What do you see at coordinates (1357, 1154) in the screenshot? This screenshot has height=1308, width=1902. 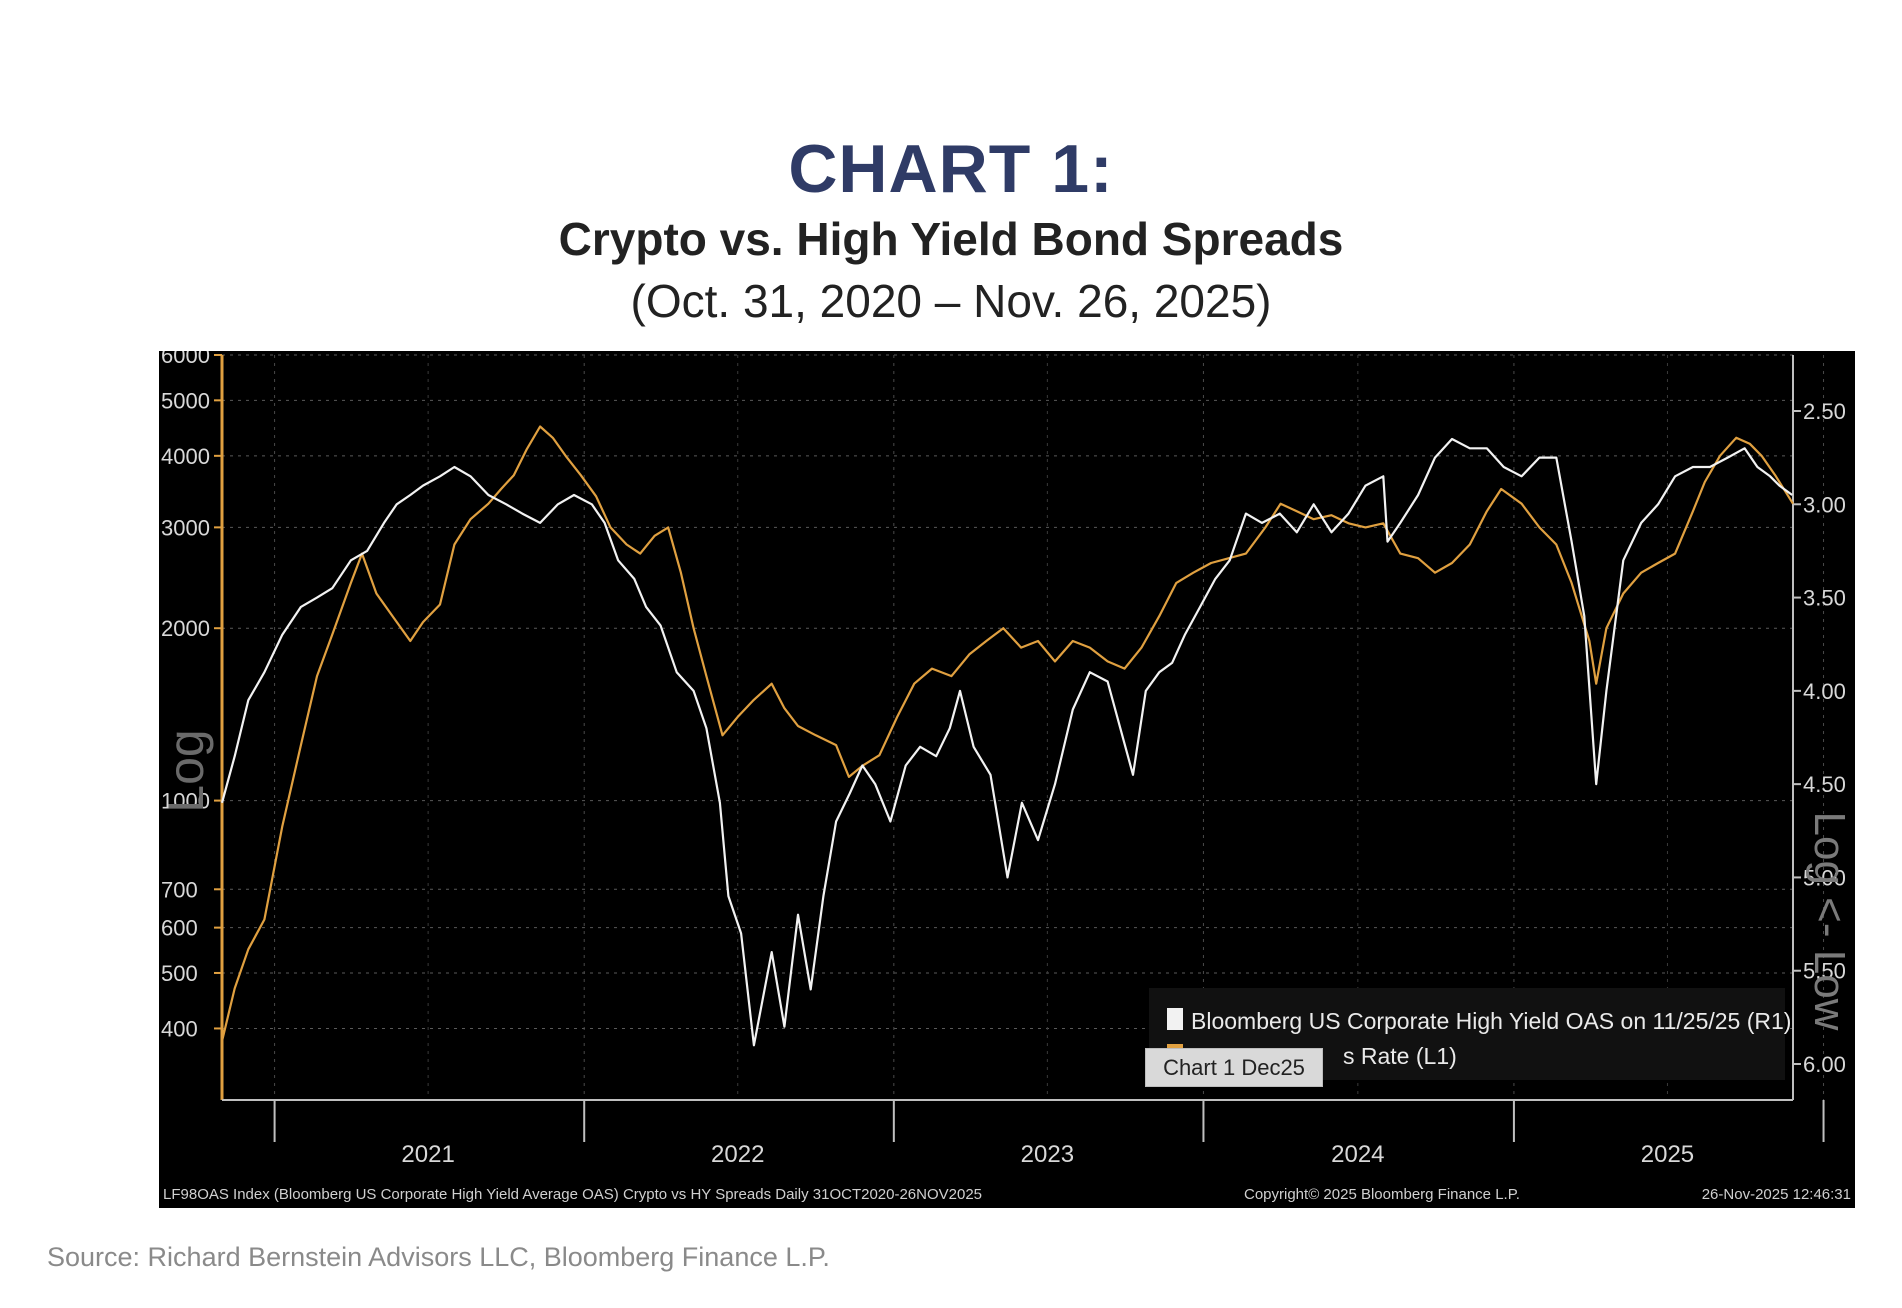 I see `x-tick-label: 2024` at bounding box center [1357, 1154].